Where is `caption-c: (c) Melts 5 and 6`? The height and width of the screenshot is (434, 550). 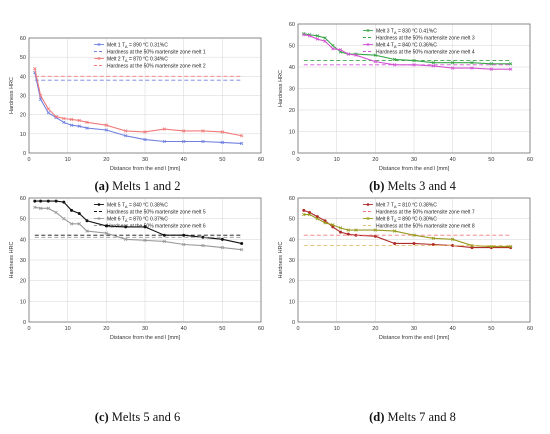 caption-c: (c) Melts 5 and 6 is located at coordinates (137, 417).